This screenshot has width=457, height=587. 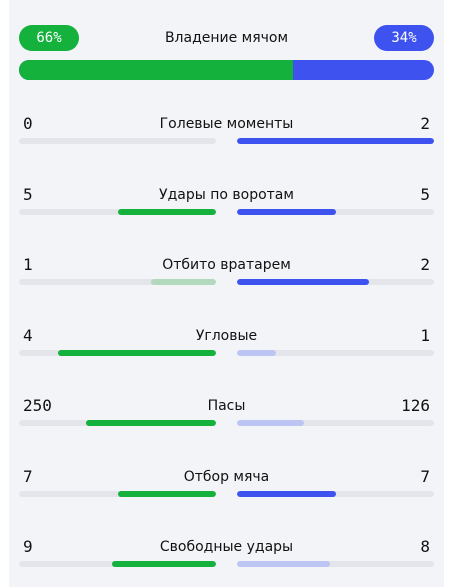 I want to click on possession-bar, so click(x=226, y=70).